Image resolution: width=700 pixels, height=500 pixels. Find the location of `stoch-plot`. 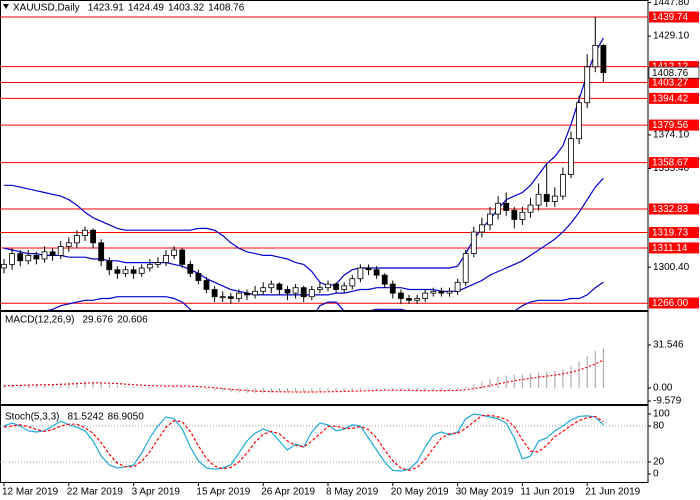

stoch-plot is located at coordinates (324, 442).